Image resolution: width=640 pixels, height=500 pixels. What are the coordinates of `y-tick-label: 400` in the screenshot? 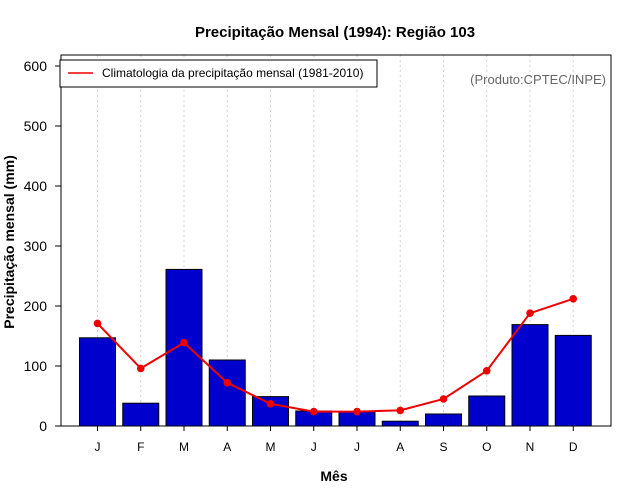 It's located at (36, 186).